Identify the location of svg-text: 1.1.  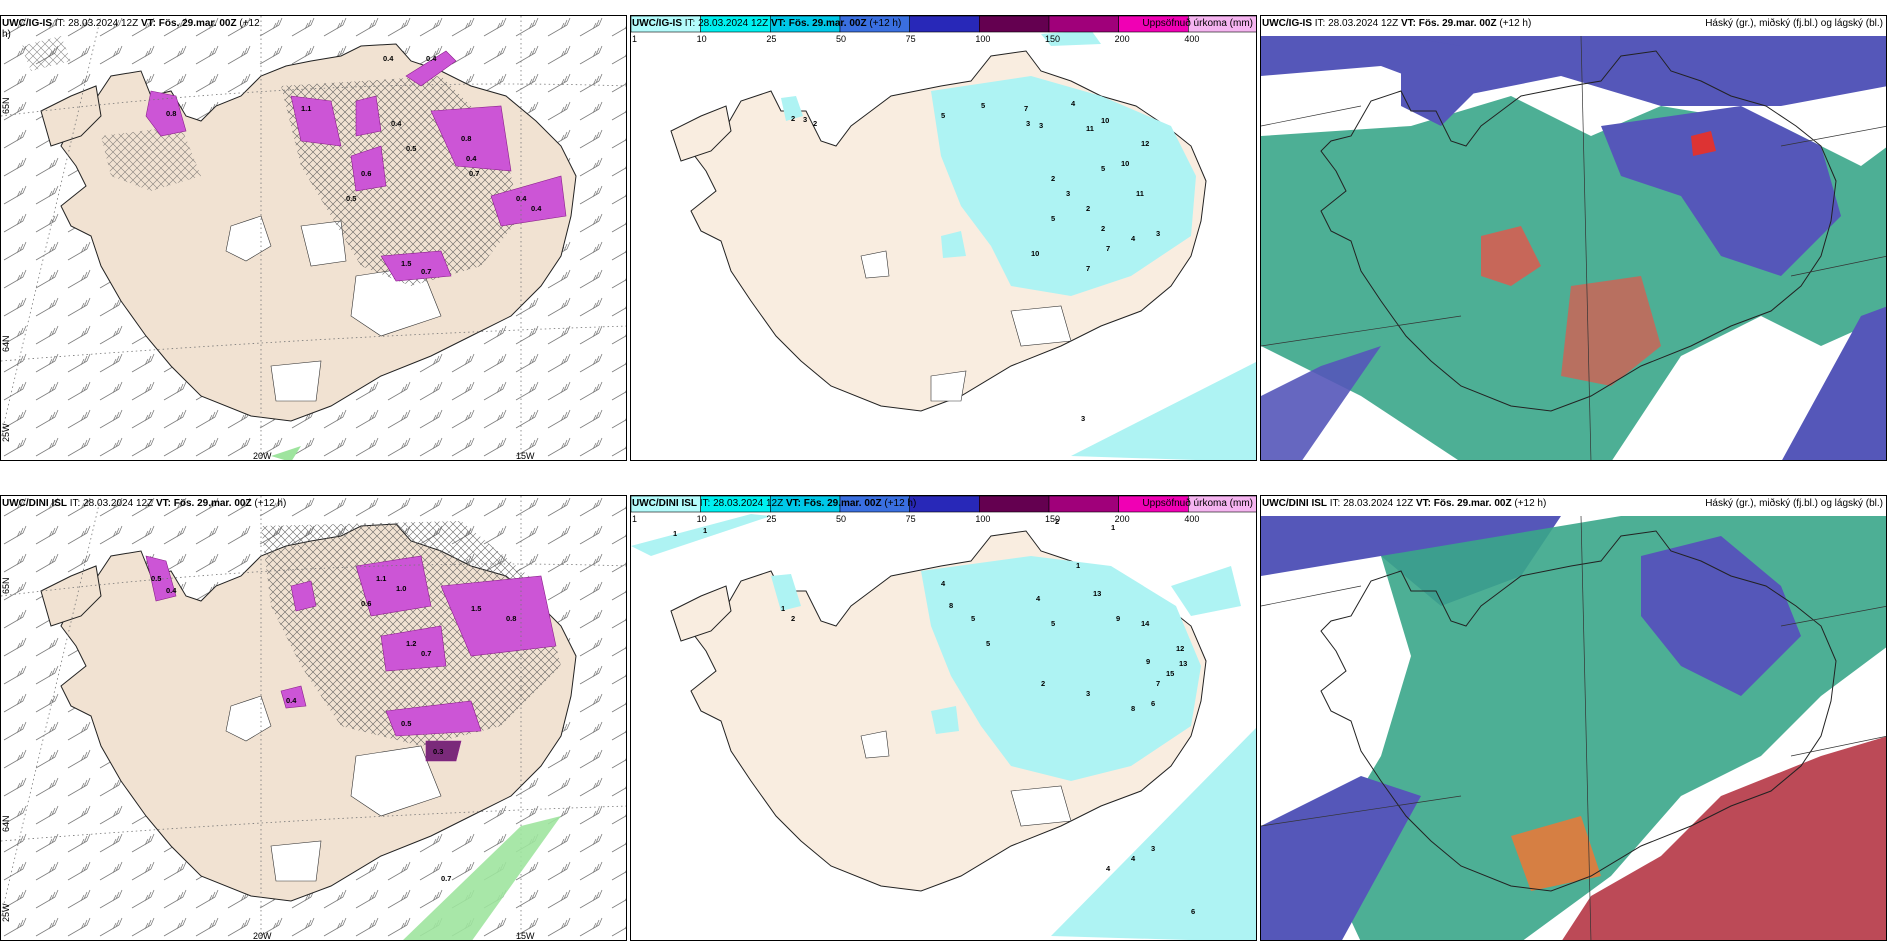
(381, 578).